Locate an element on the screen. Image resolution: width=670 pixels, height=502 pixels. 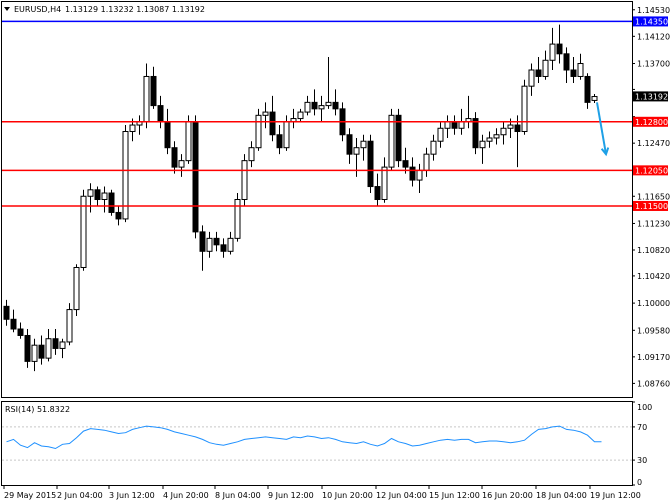
rsi-tick-label: 0 is located at coordinates (639, 482).